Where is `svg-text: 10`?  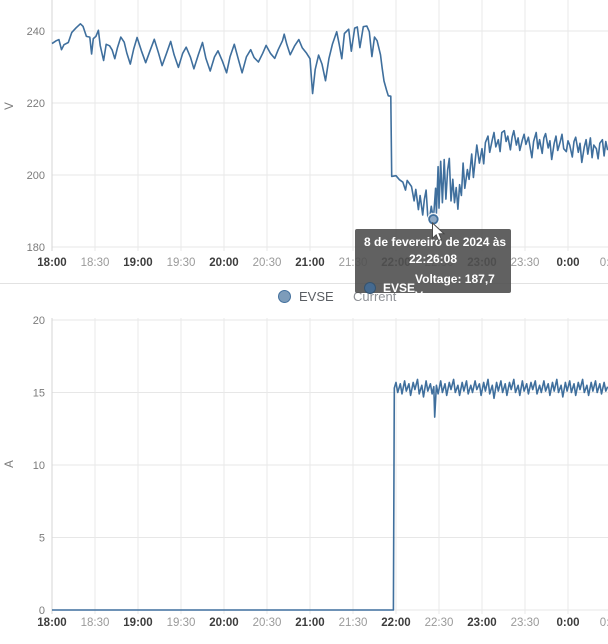
svg-text: 10 is located at coordinates (39, 466).